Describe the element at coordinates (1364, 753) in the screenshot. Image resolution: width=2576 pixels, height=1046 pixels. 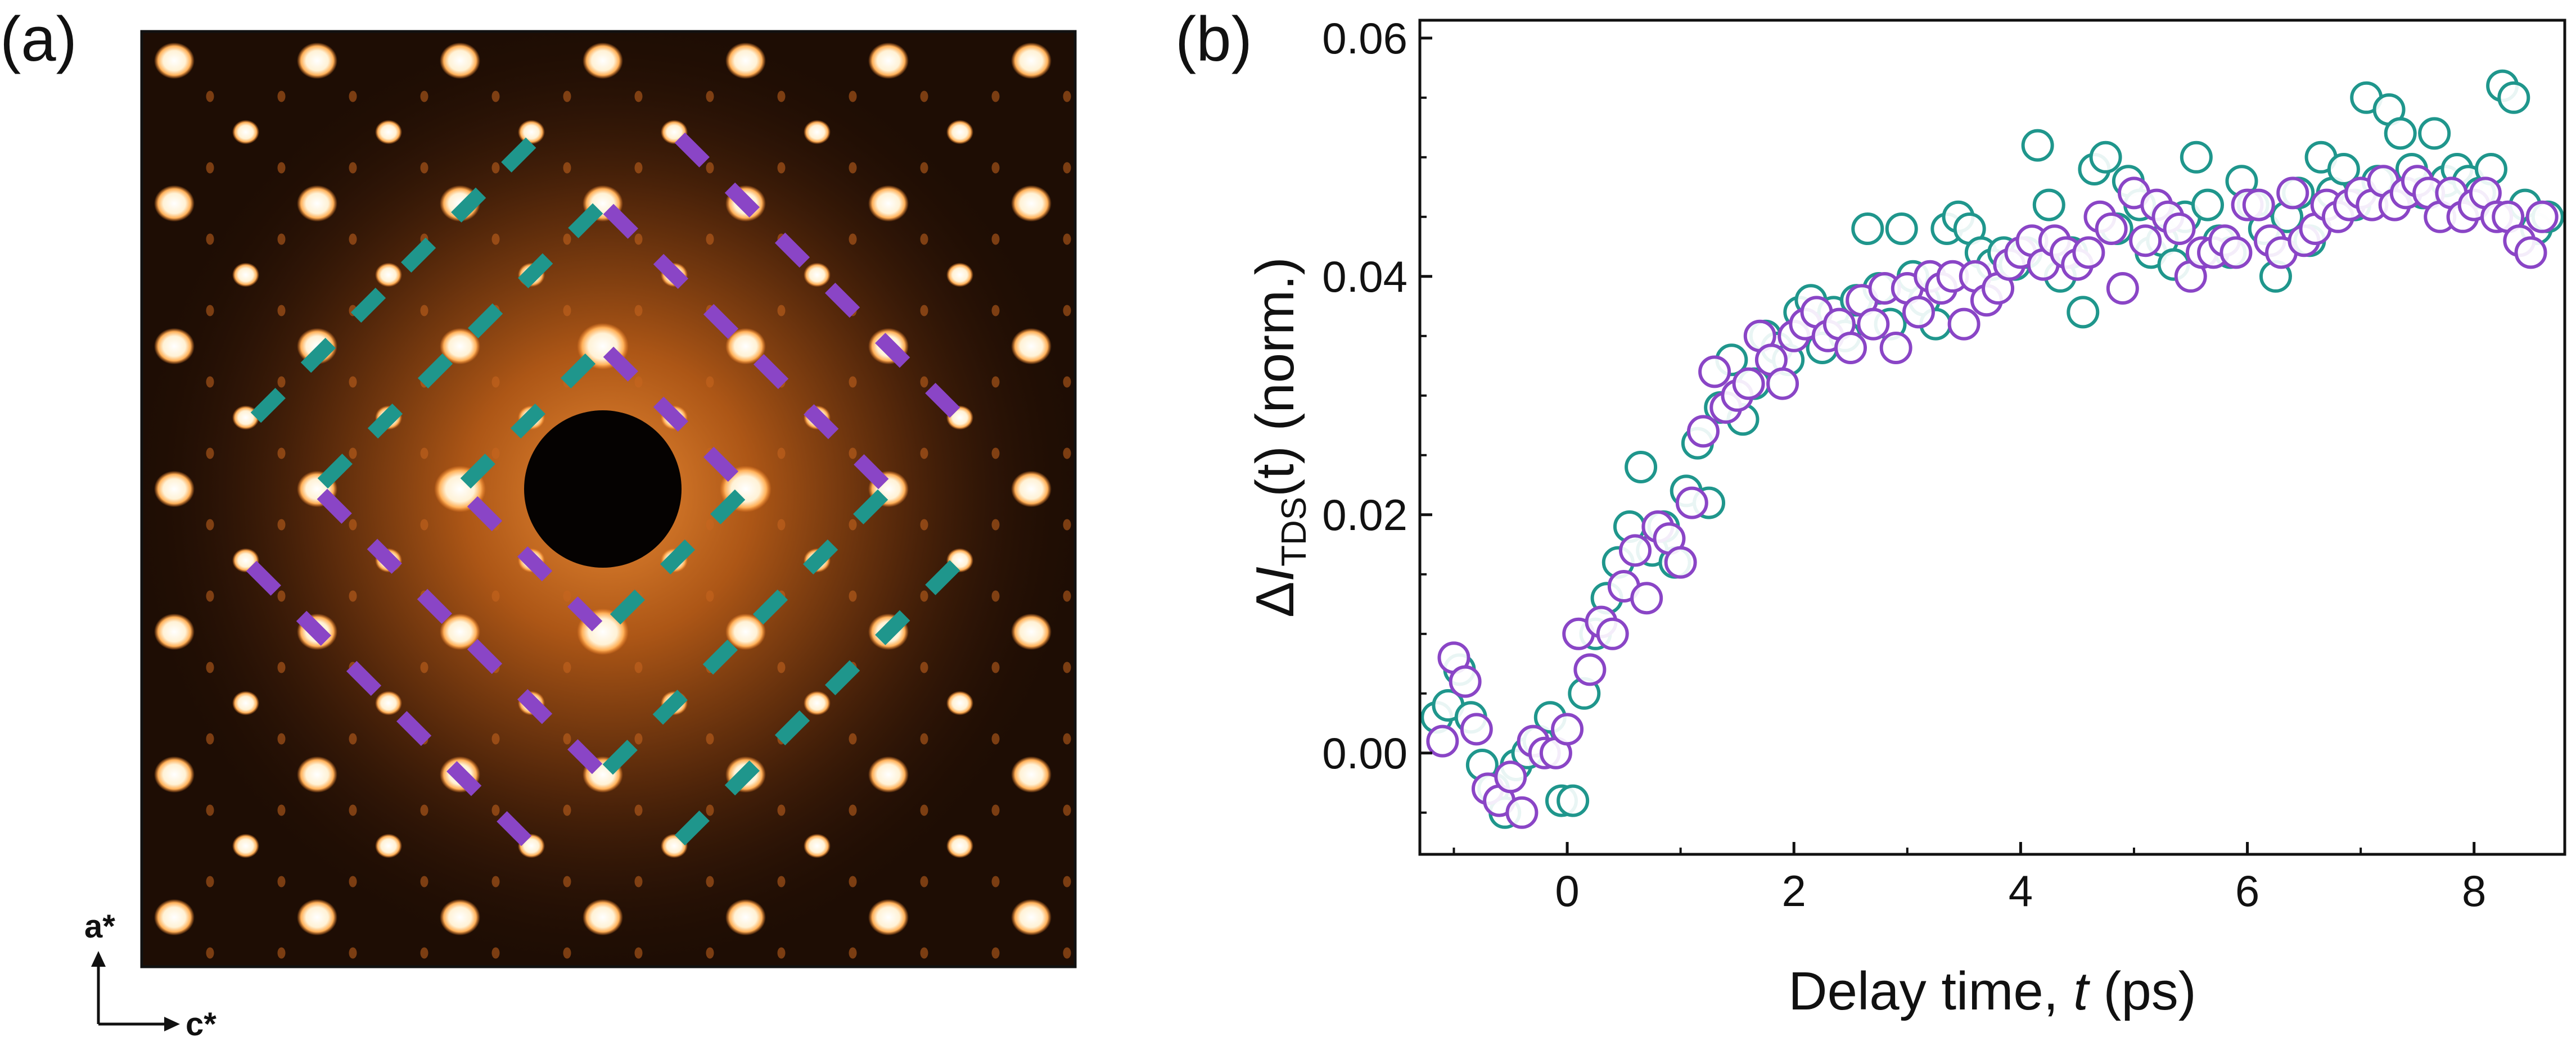
I see `y-tick-label: 0.00` at that location.